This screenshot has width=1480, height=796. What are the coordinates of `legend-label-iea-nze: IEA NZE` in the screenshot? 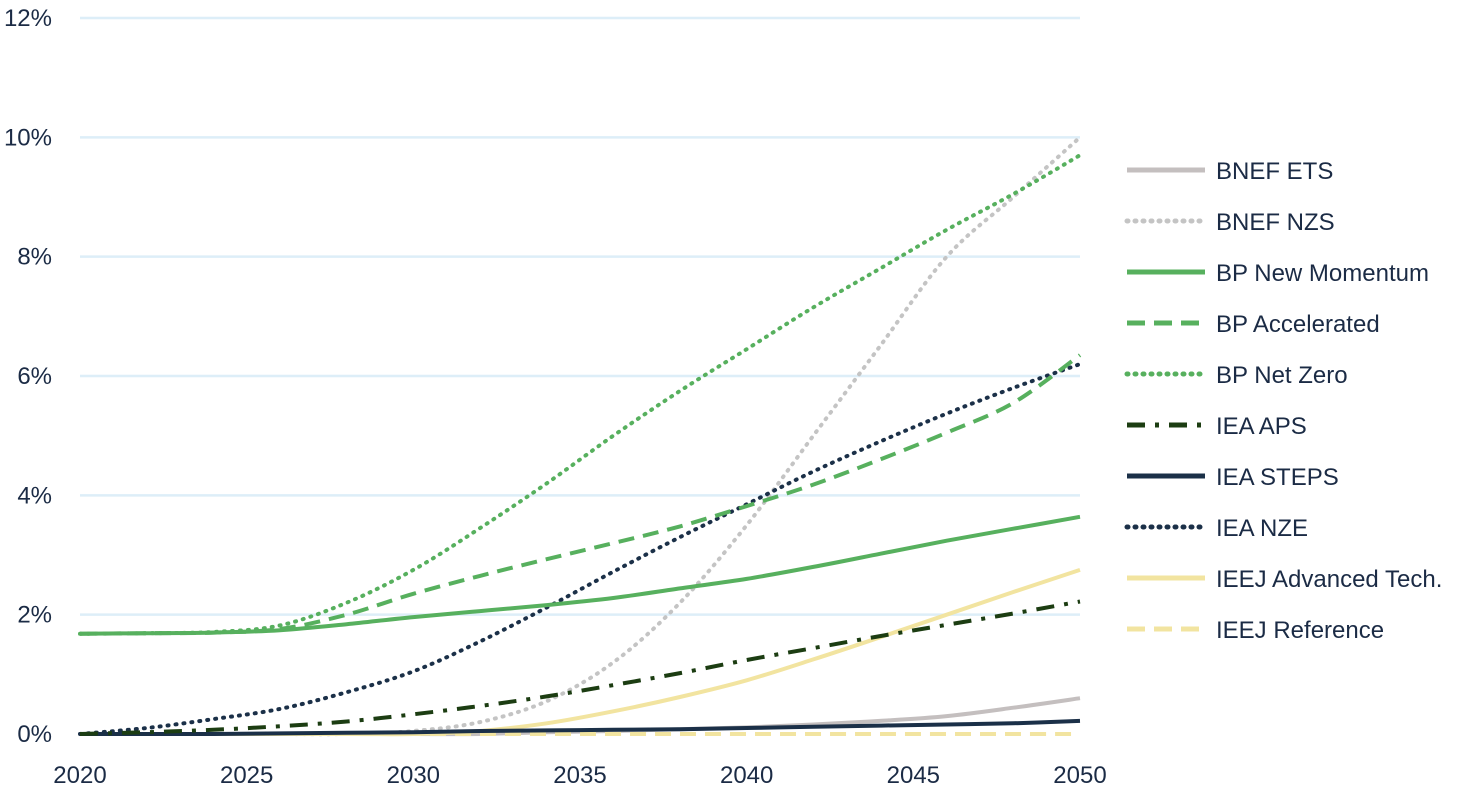 It's located at (1262, 528).